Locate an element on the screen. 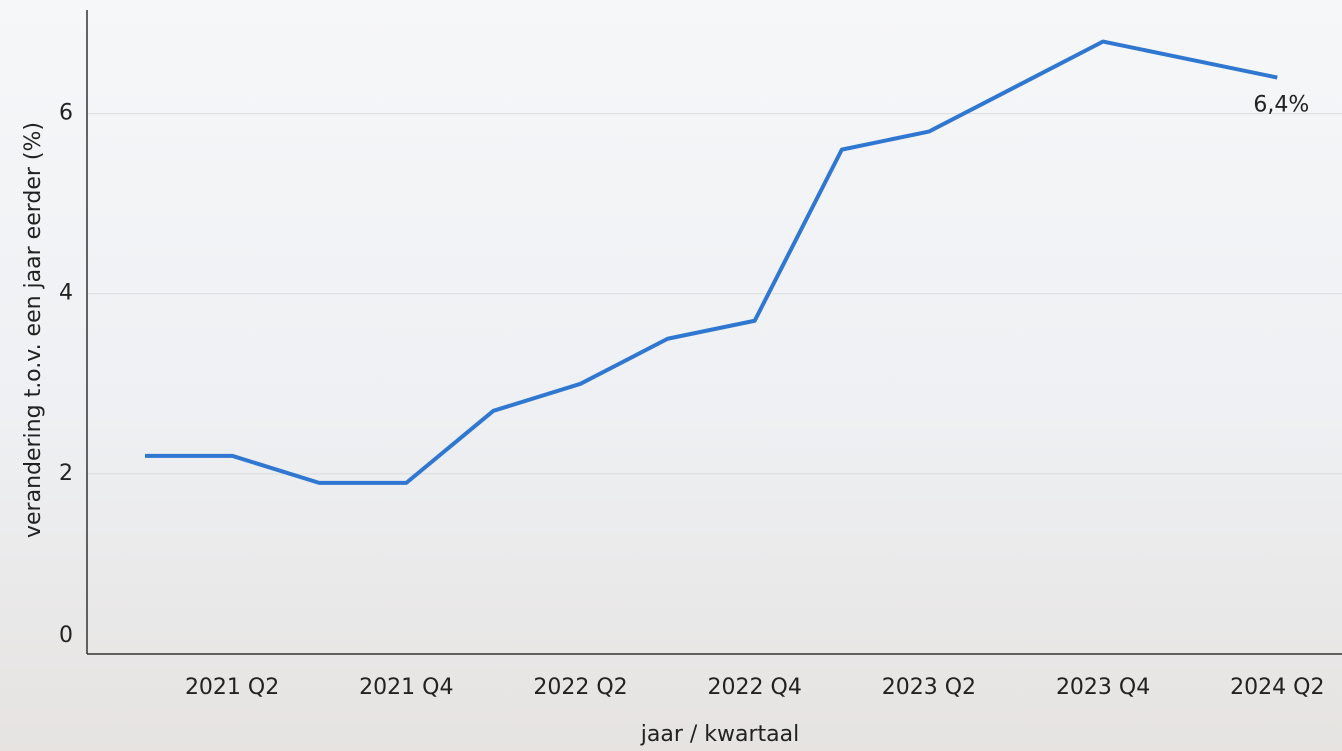 This screenshot has height=751, width=1342. x-tick-label: 2021 Q4 is located at coordinates (406, 687).